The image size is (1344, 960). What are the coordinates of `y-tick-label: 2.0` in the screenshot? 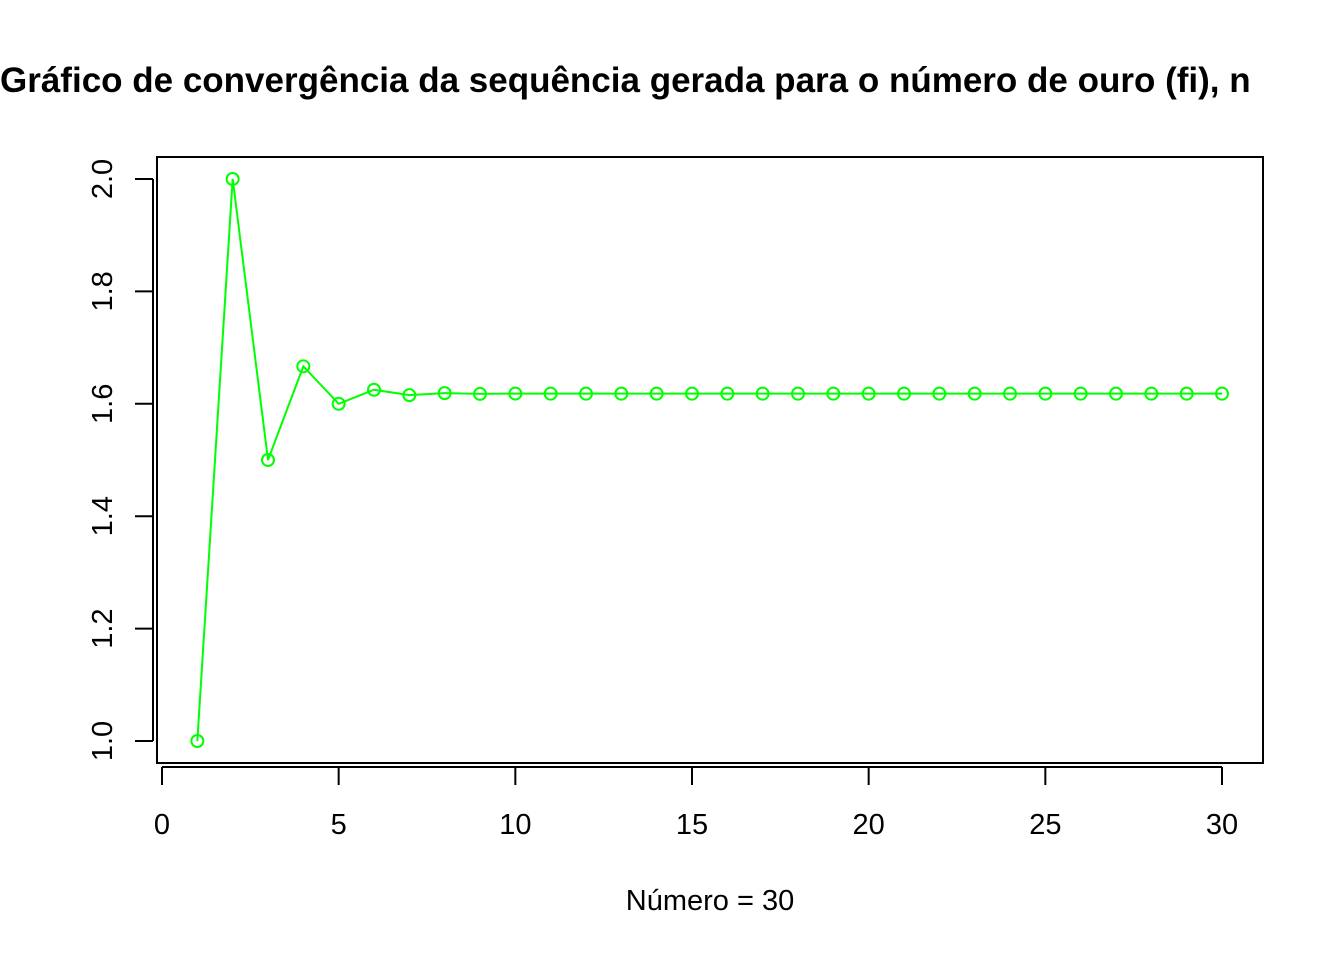 It's located at (103, 179).